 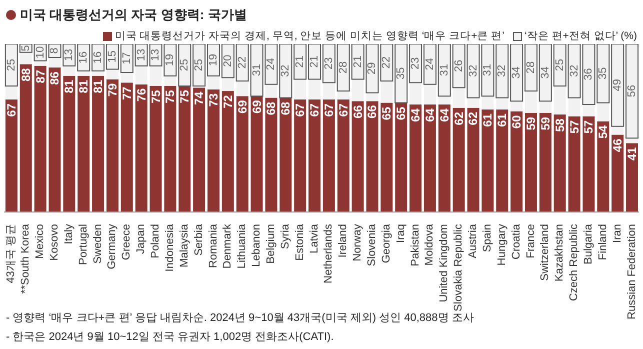 I want to click on data-label: 60, so click(x=517, y=121).